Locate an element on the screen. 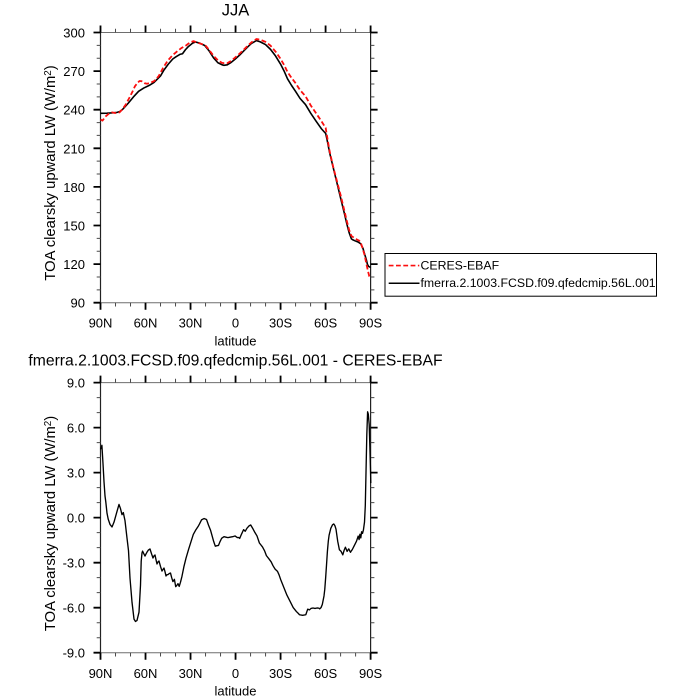 This screenshot has width=700, height=700. svg-text: 180 is located at coordinates (74, 187).